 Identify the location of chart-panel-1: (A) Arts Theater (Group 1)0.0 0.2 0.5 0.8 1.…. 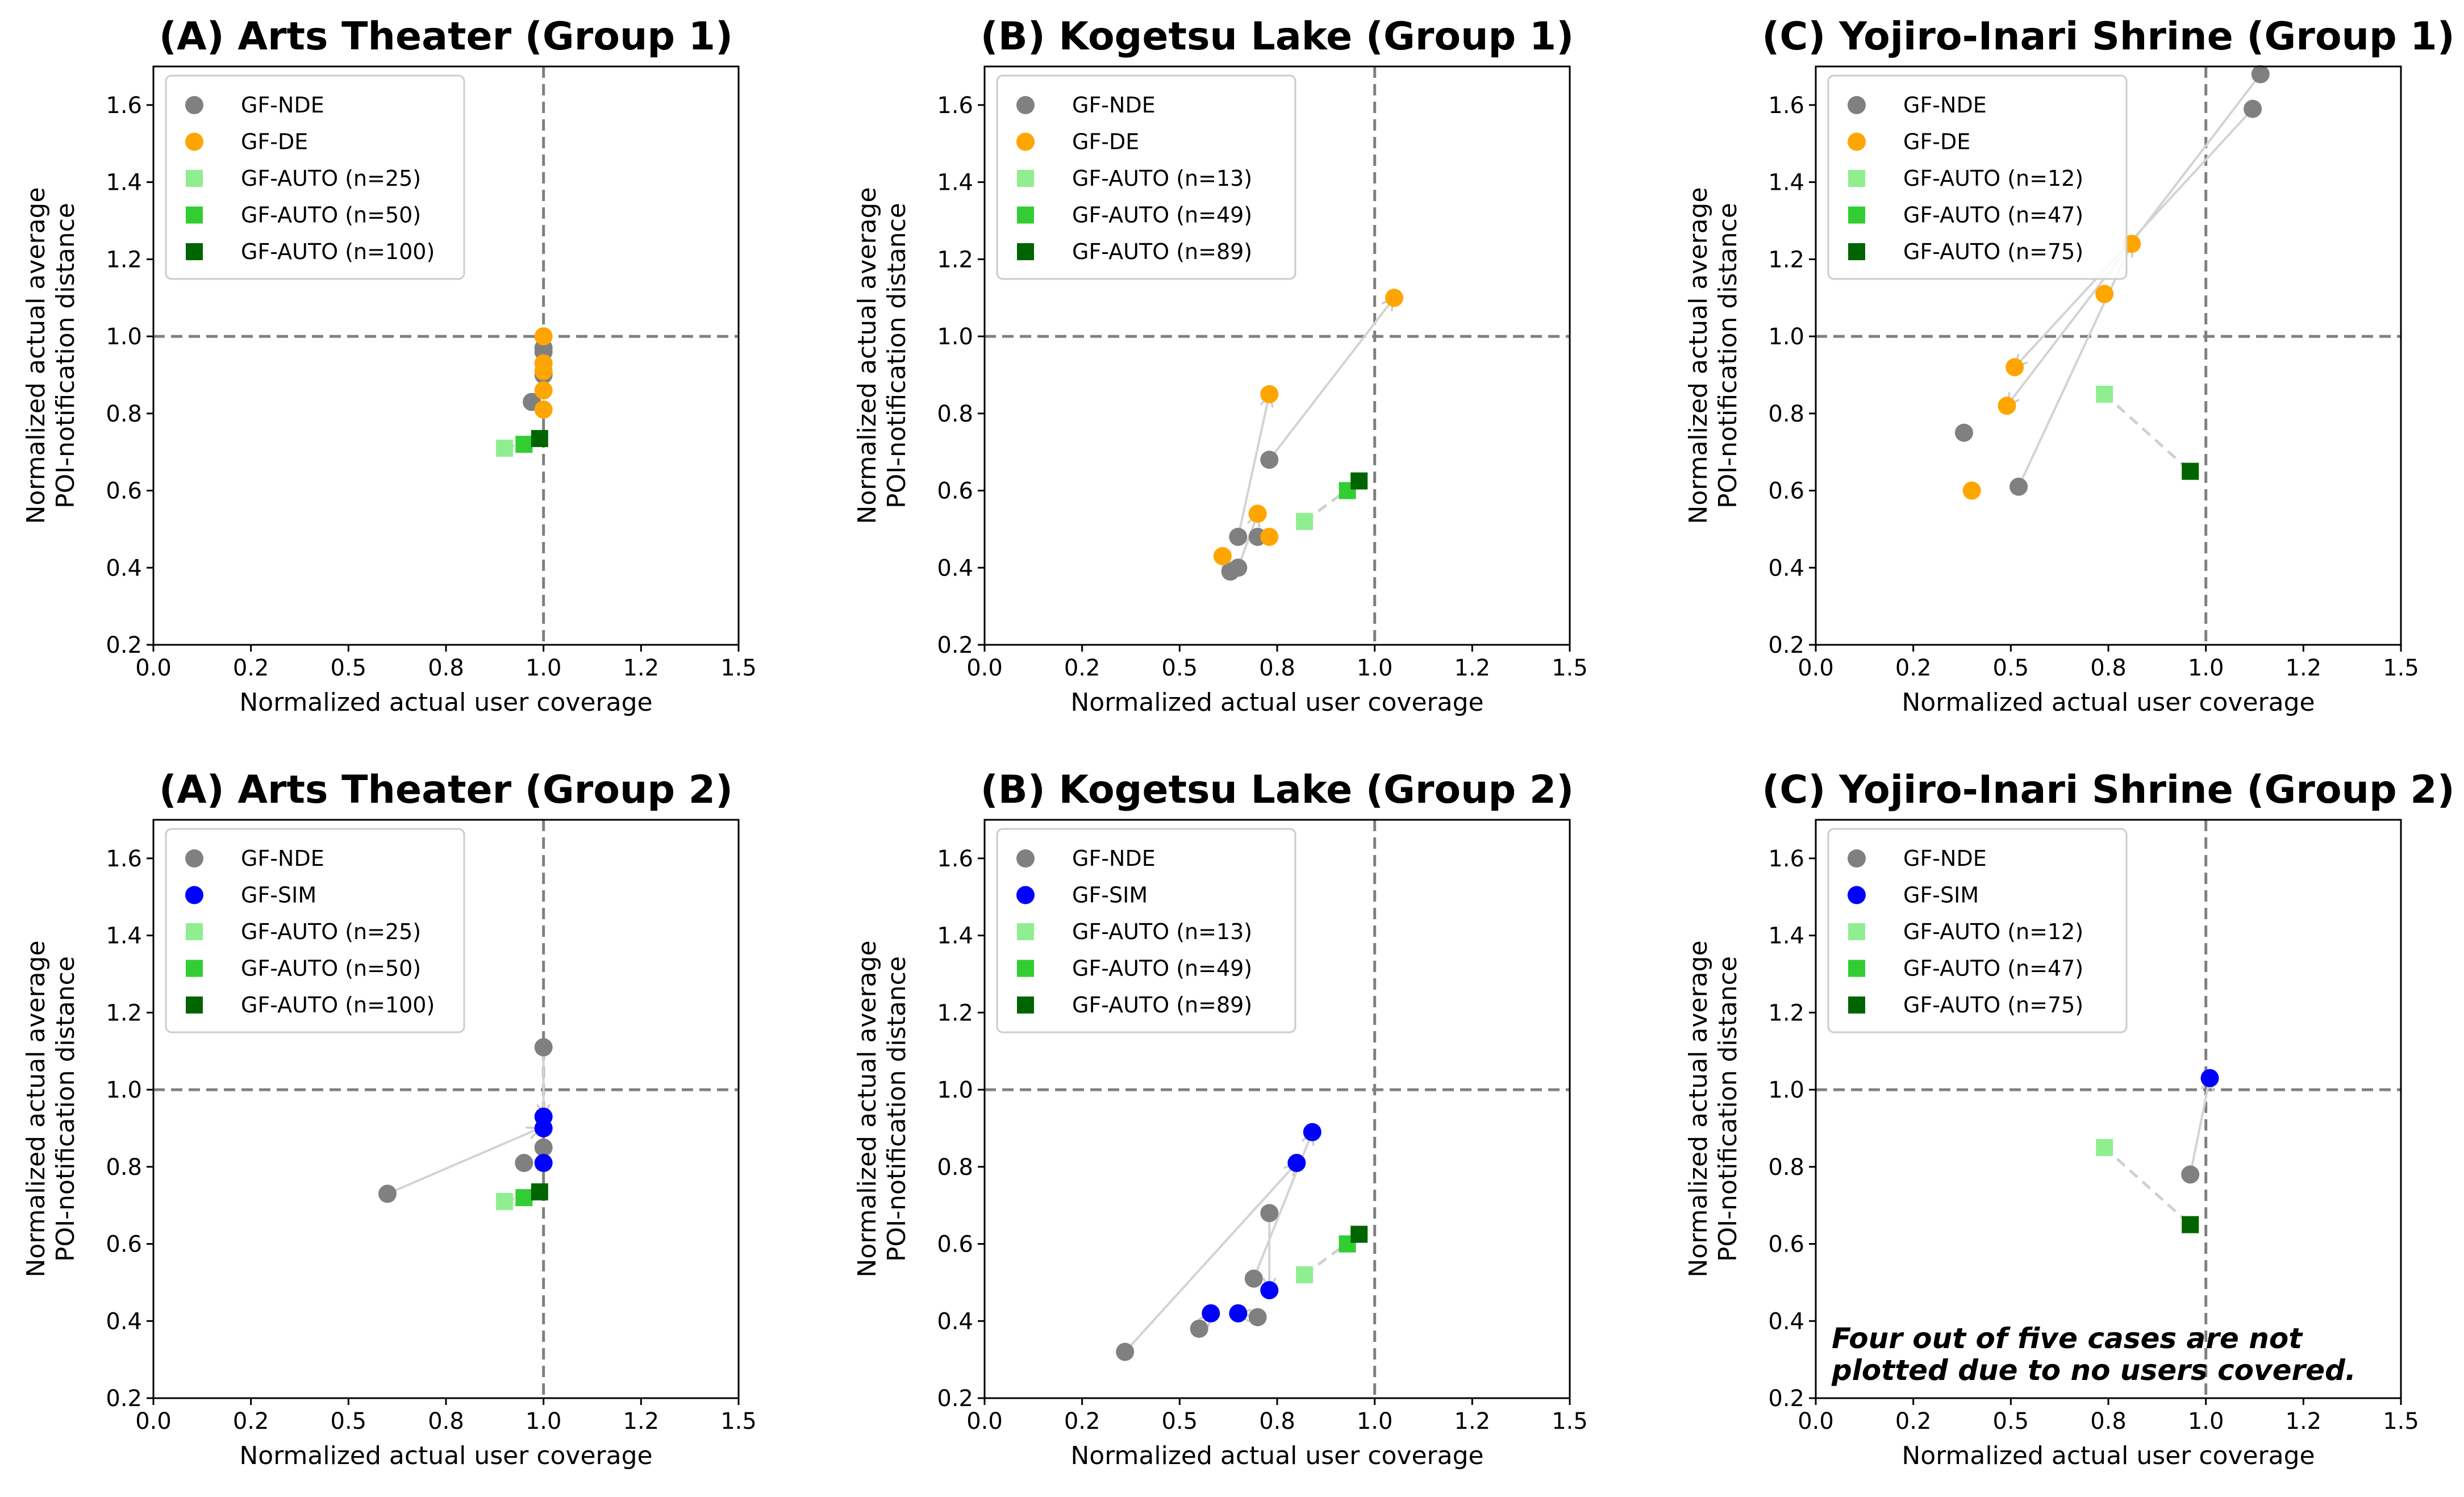
(389, 365).